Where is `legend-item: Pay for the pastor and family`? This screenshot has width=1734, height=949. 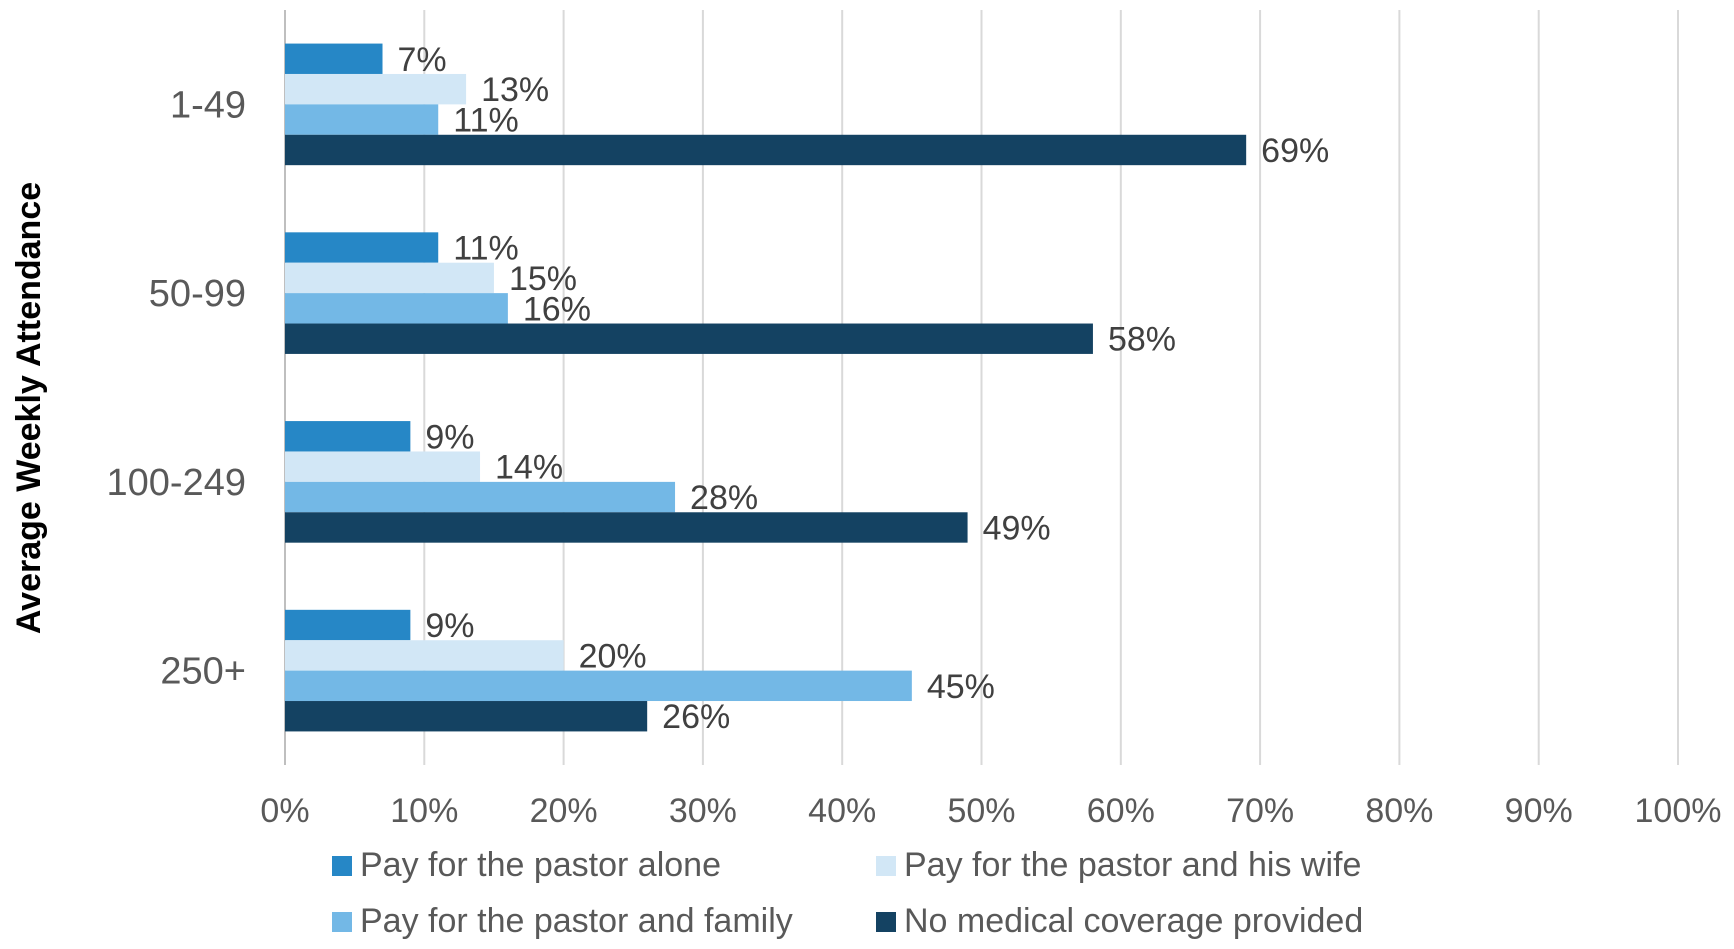
legend-item: Pay for the pastor and family is located at coordinates (562, 921).